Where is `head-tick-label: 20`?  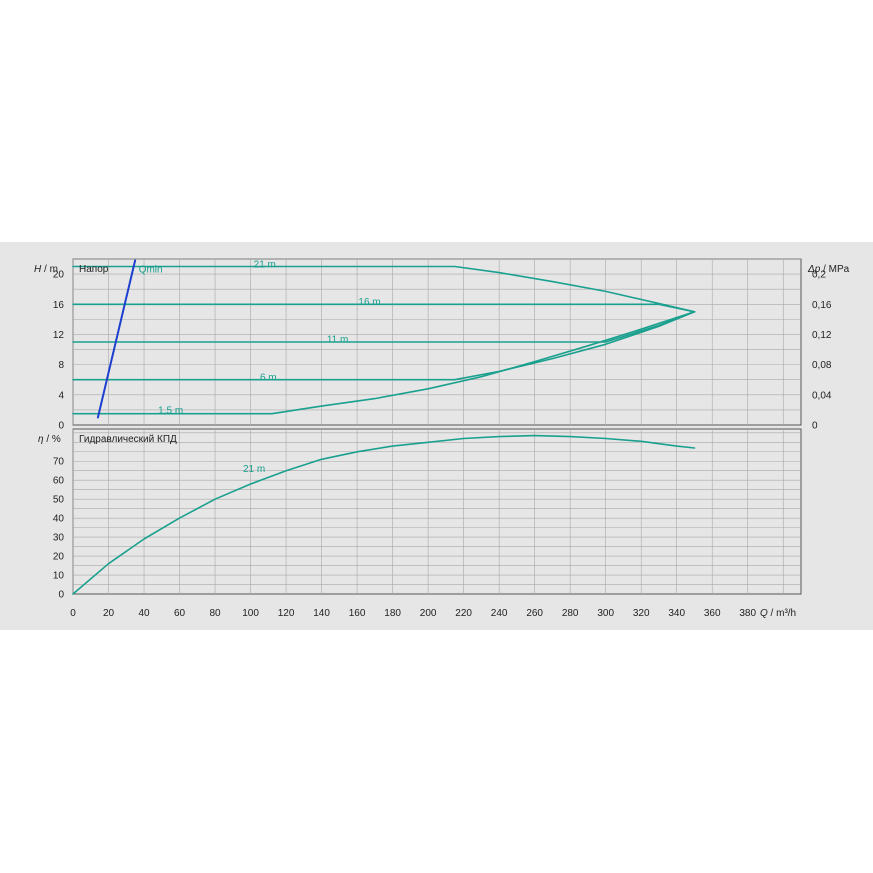
head-tick-label: 20 is located at coordinates (59, 275).